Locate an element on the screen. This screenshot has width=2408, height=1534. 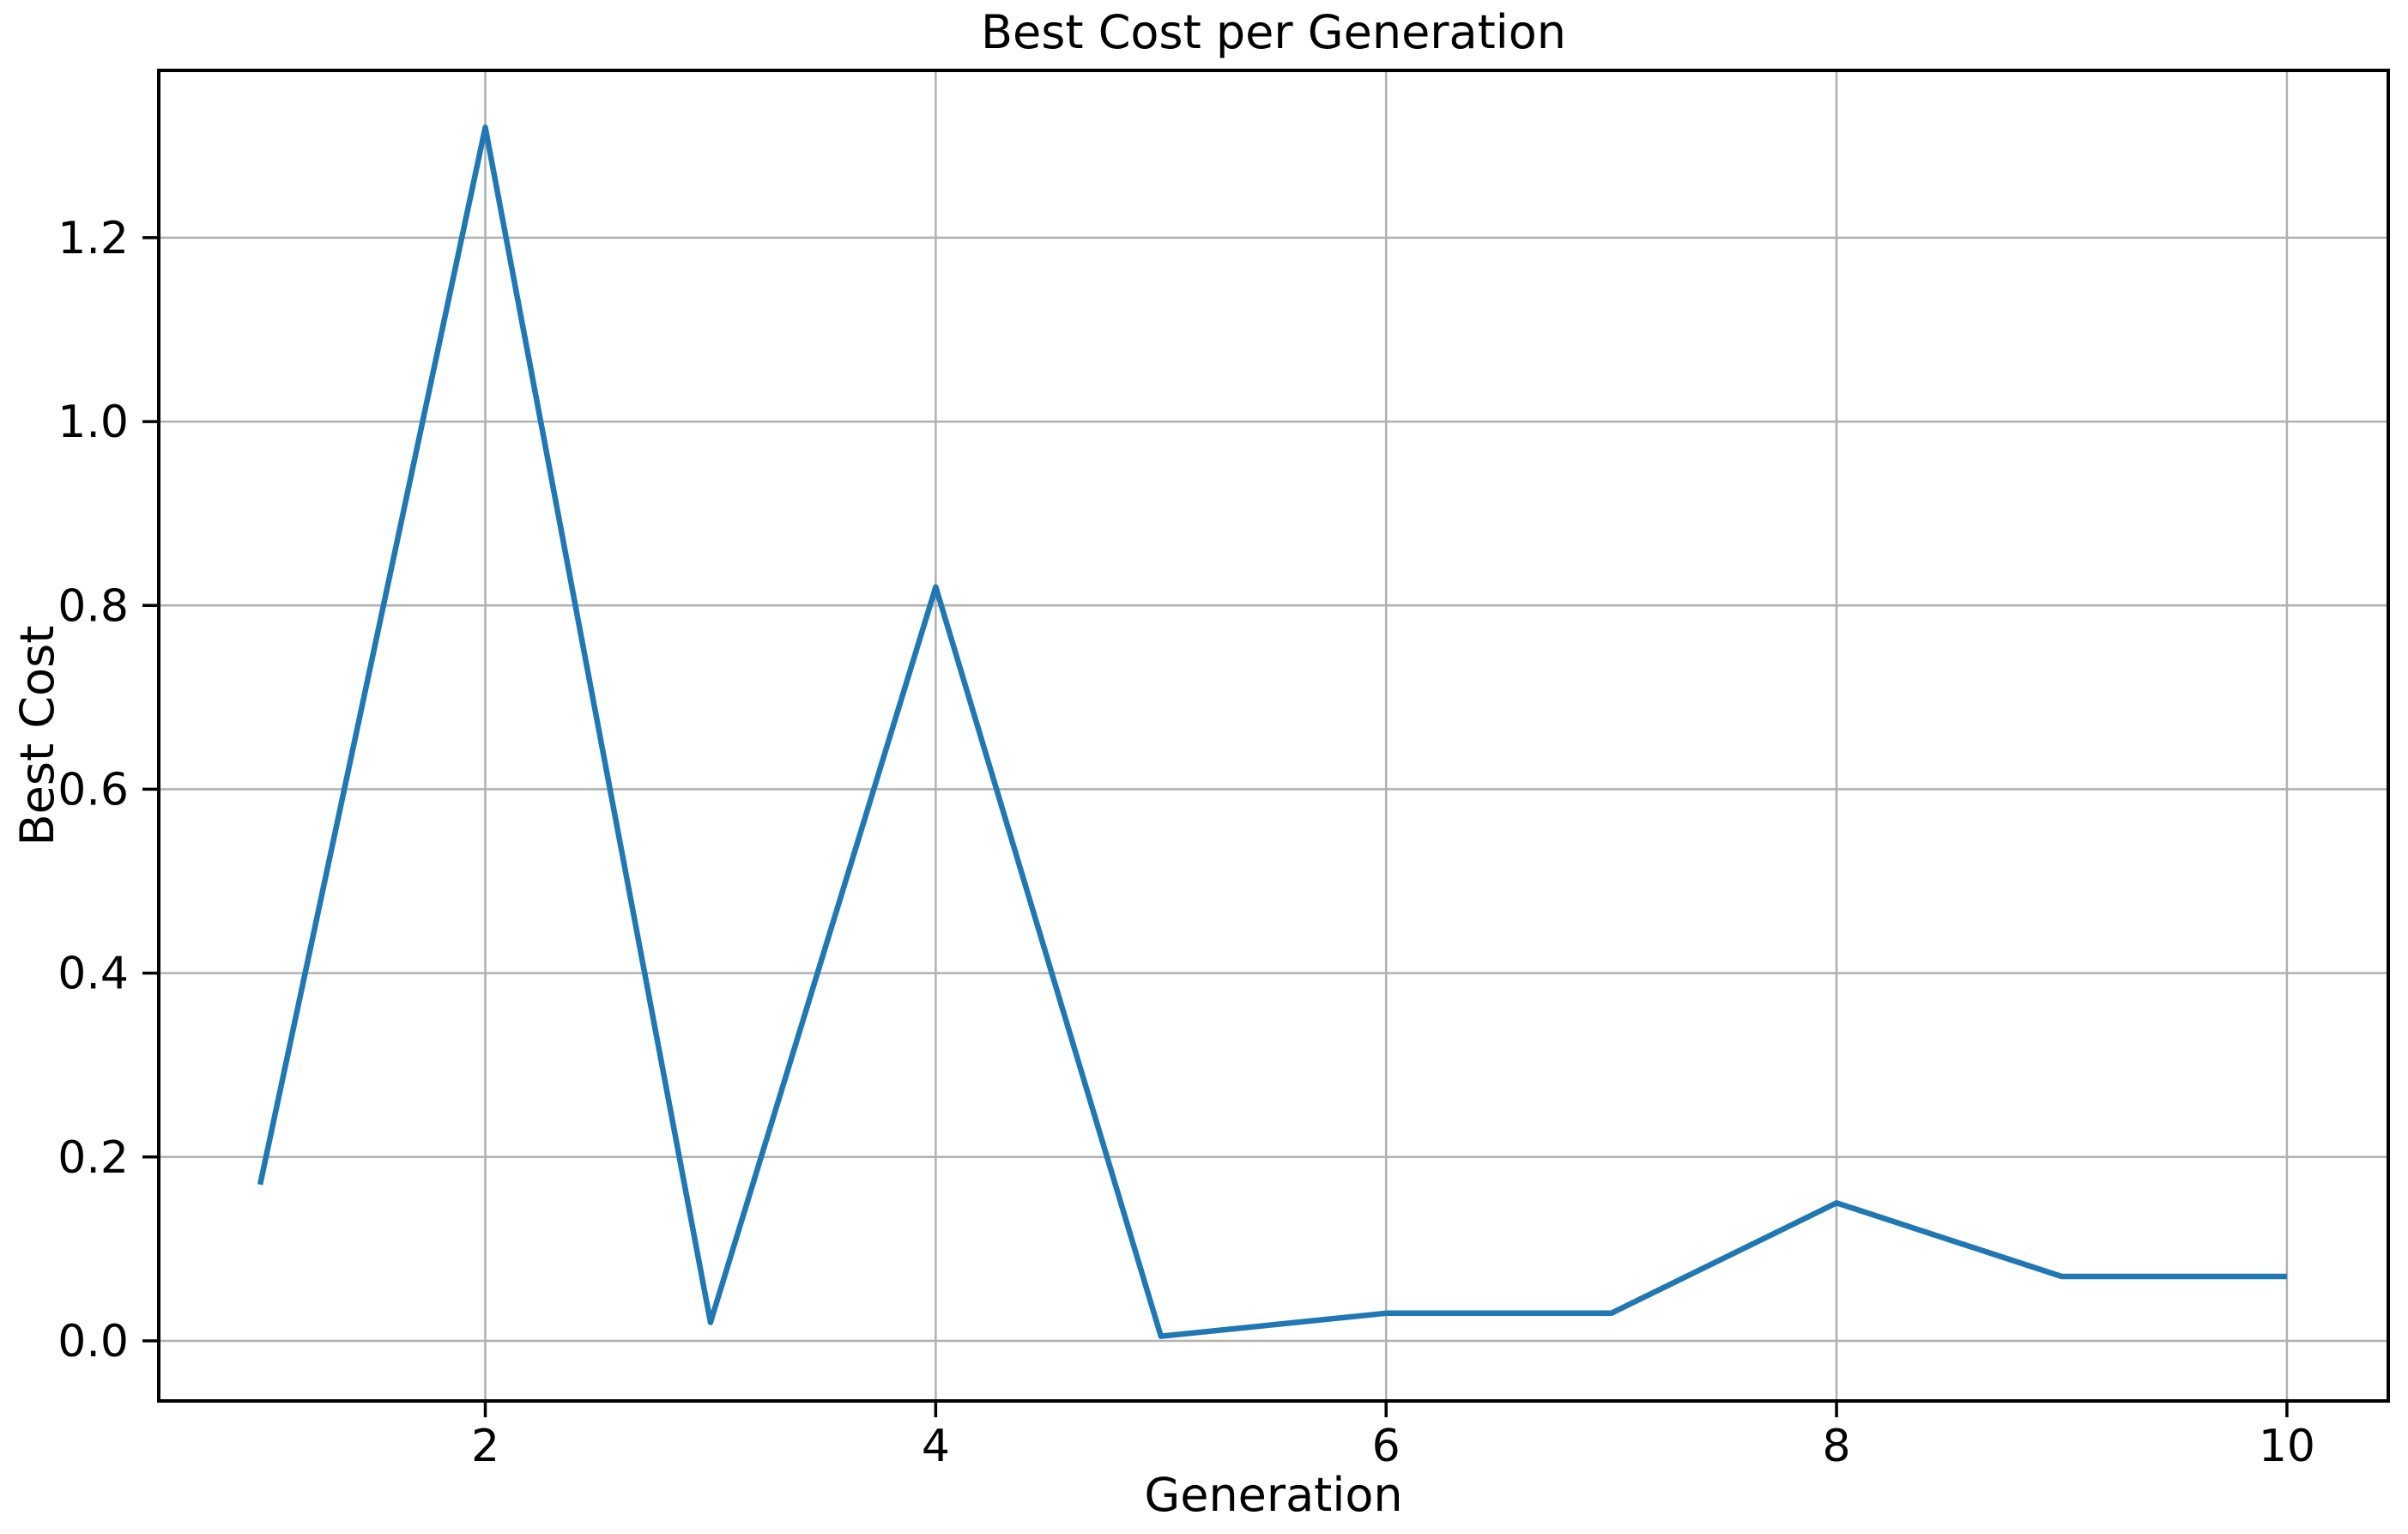
y-tick-label: 0.6 is located at coordinates (93, 790).